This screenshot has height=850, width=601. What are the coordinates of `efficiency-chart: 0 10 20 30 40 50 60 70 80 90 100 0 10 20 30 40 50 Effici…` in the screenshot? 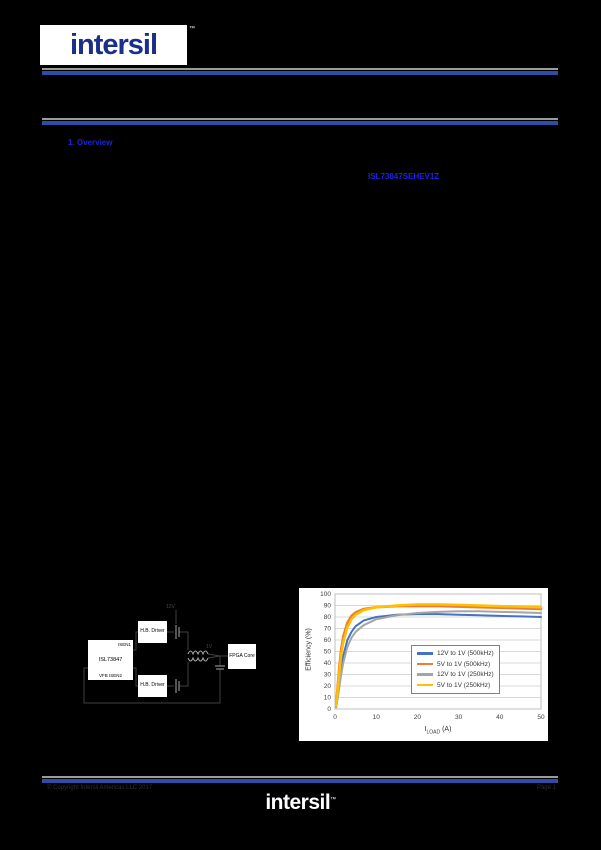 It's located at (423, 664).